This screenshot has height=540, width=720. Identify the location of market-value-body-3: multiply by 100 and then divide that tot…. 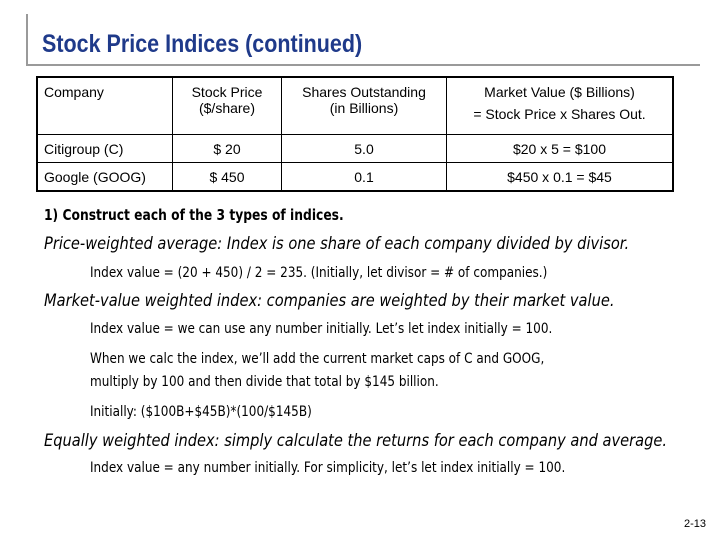
(264, 382).